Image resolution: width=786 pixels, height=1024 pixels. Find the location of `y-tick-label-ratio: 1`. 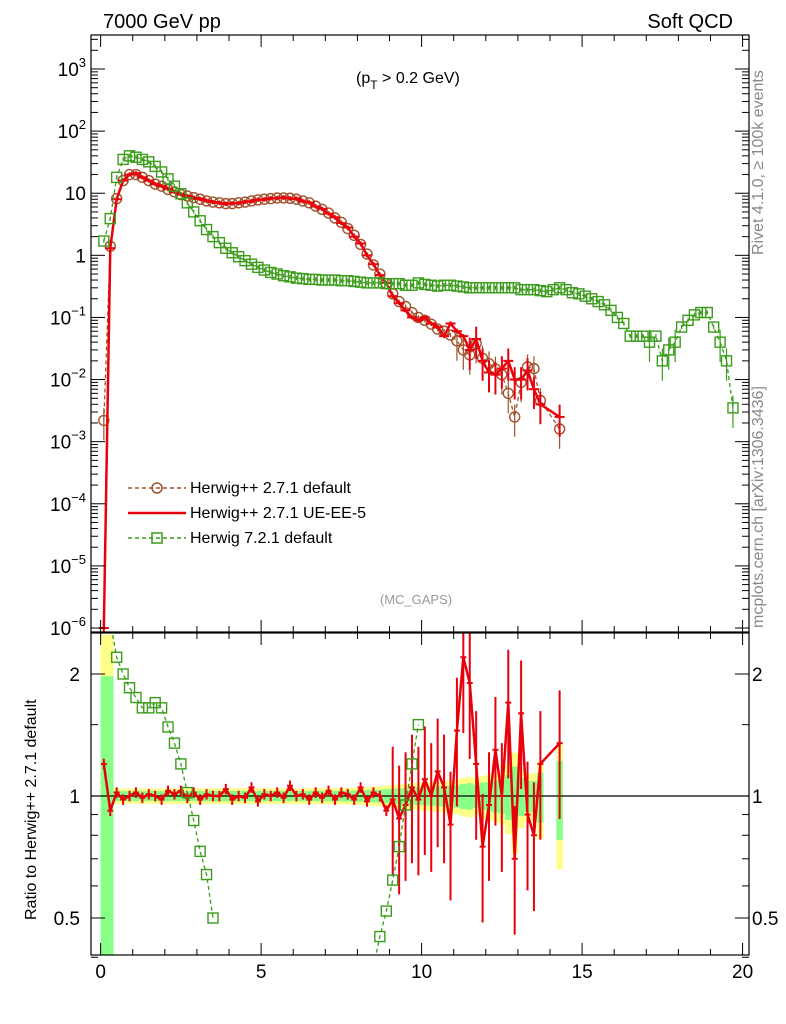

y-tick-label-ratio: 1 is located at coordinates (74, 797).